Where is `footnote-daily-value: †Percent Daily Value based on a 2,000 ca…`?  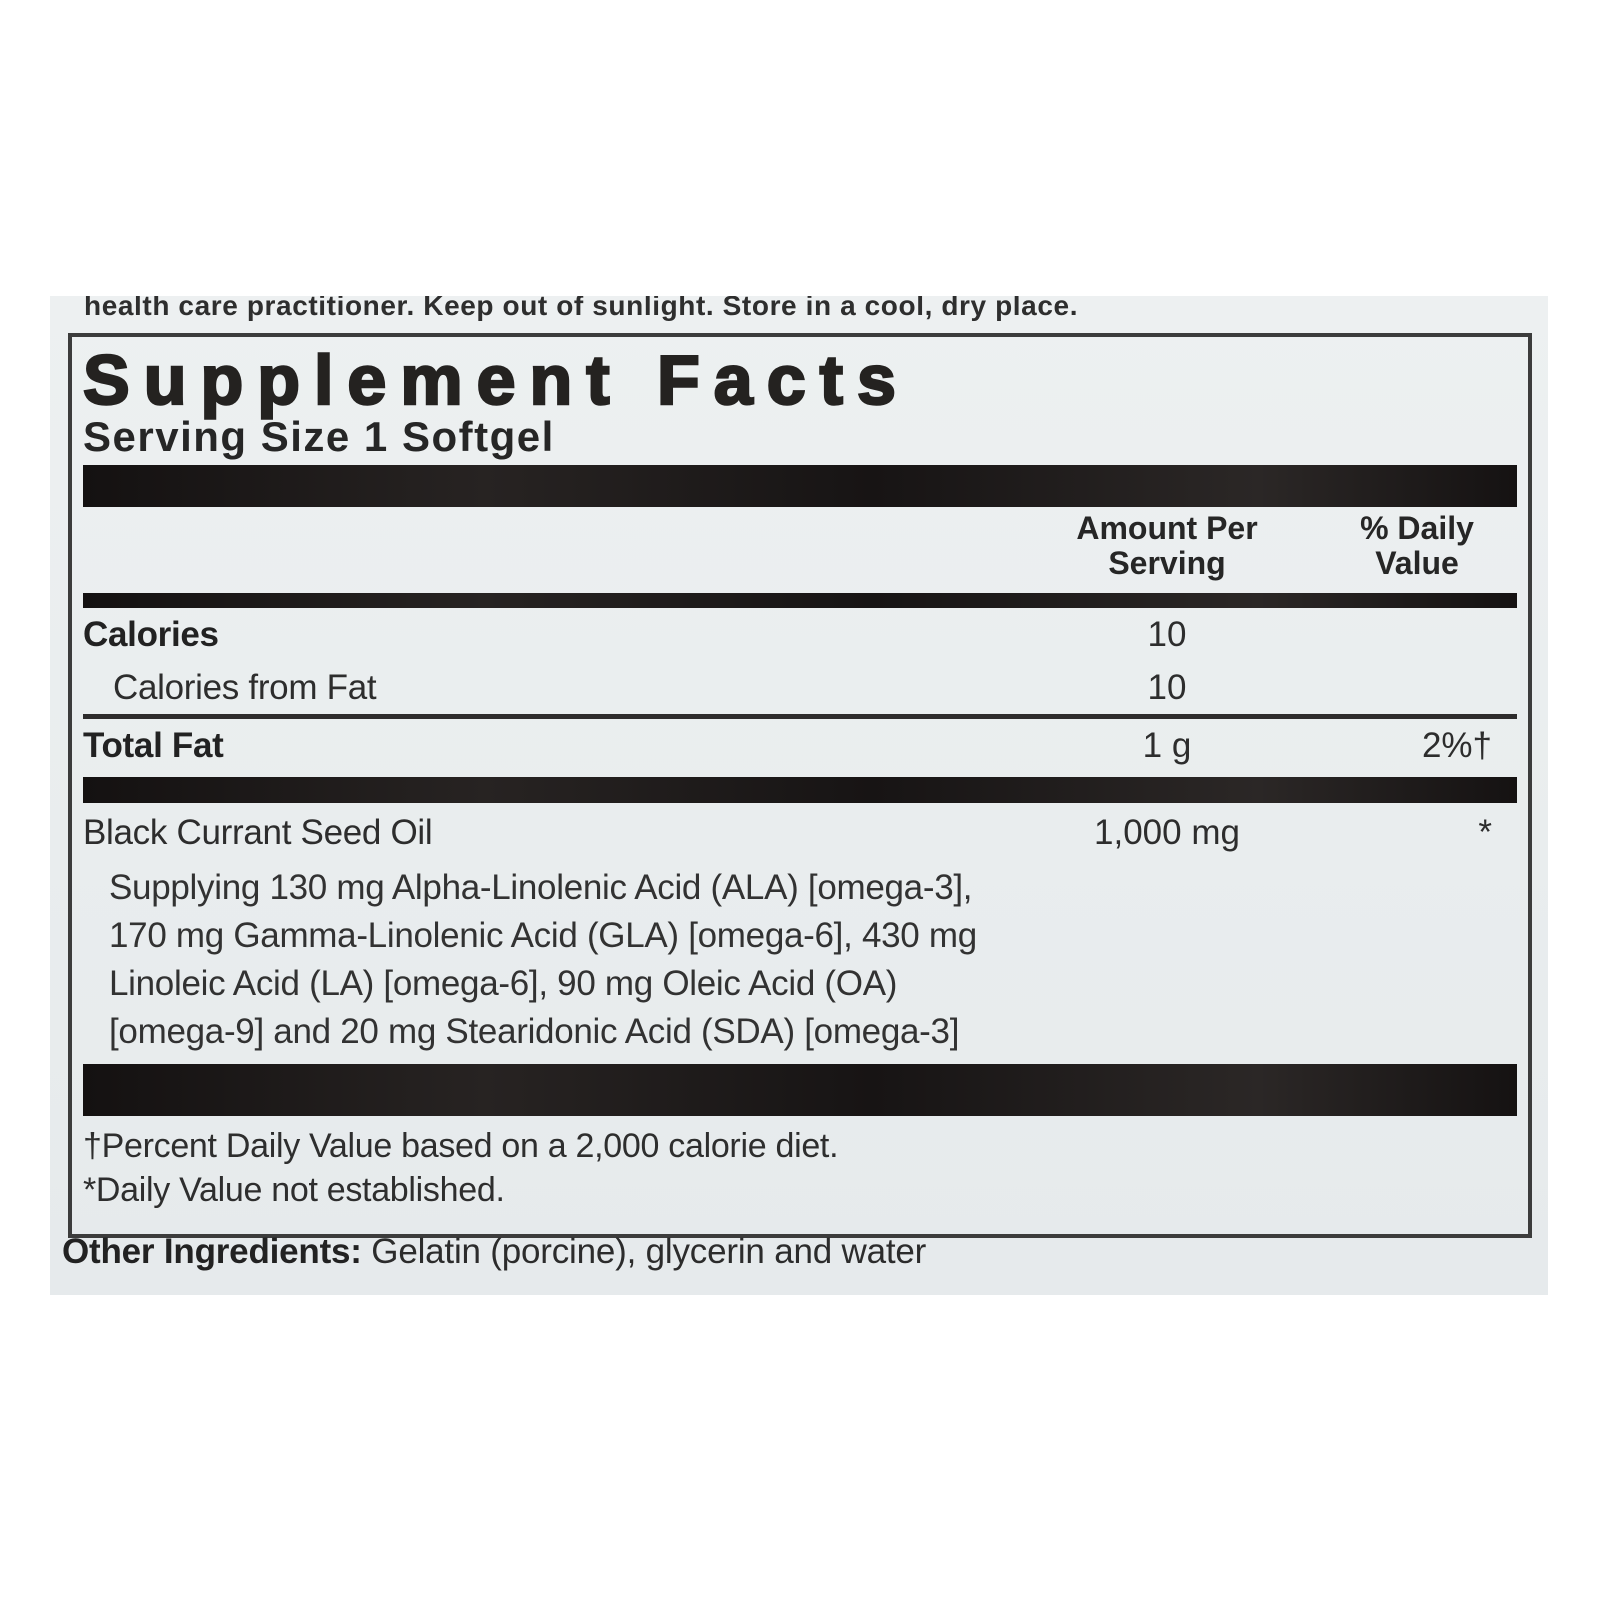 footnote-daily-value: †Percent Daily Value based on a 2,000 ca… is located at coordinates (461, 1146).